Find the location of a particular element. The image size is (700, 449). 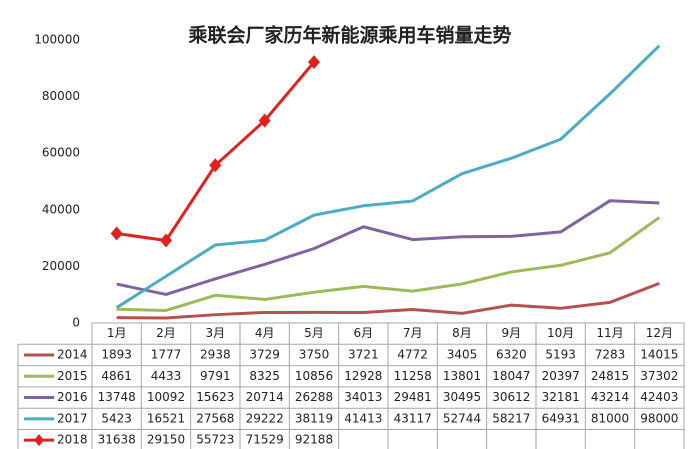

table-value: 1893 is located at coordinates (116, 354).